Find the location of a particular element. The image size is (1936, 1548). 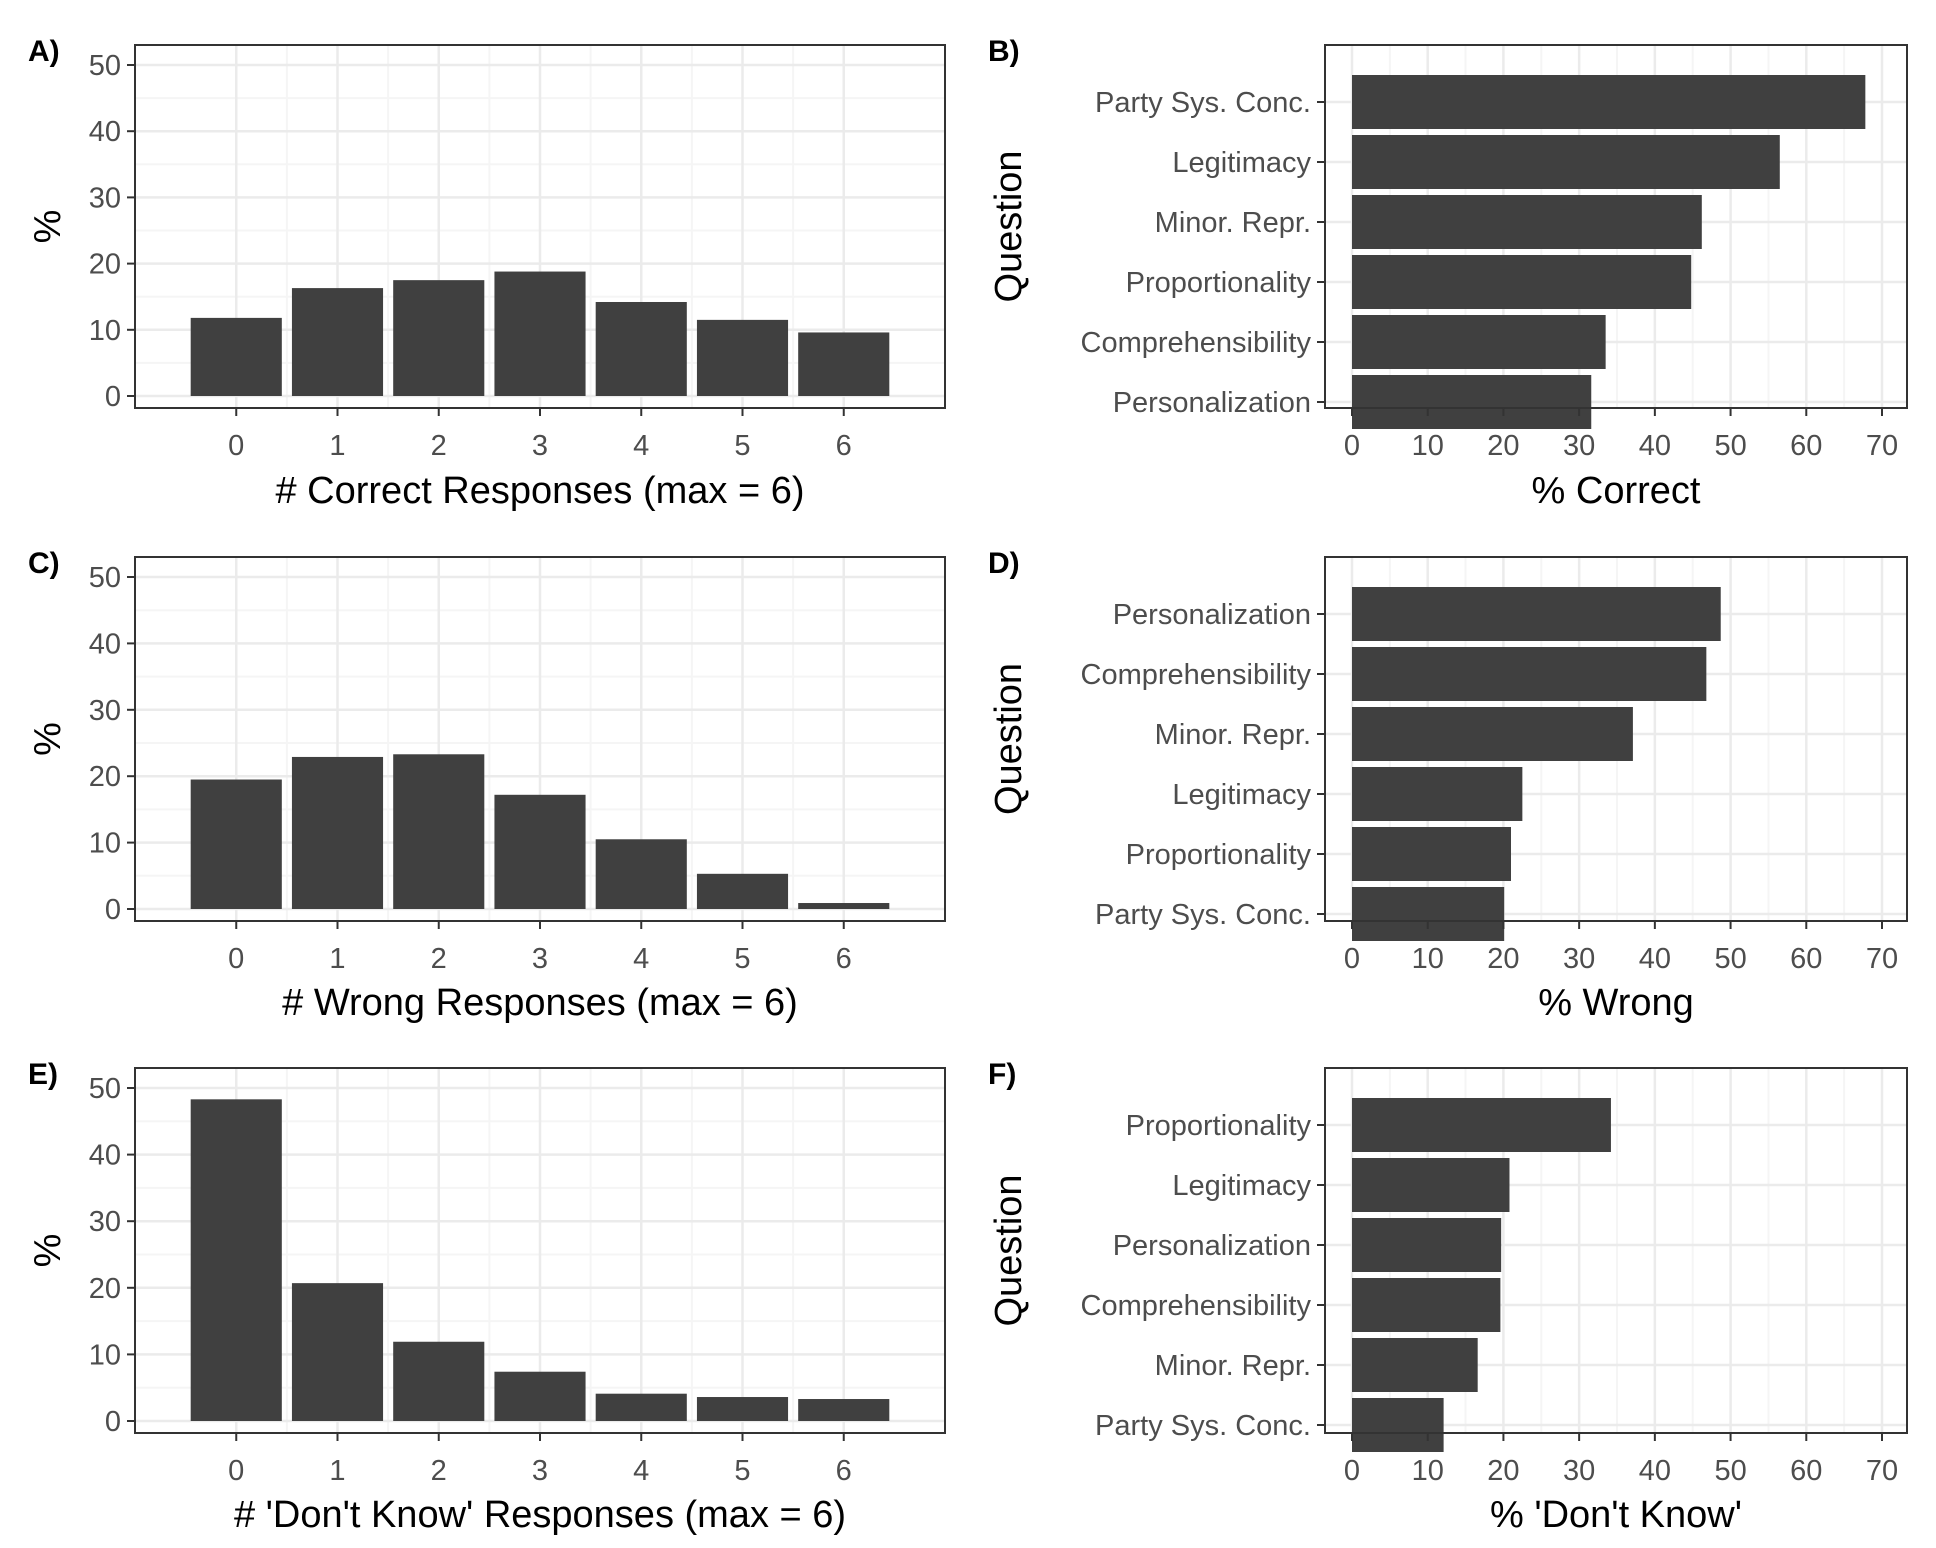

panel-a-y-tick-label: 50 is located at coordinates (105, 66).